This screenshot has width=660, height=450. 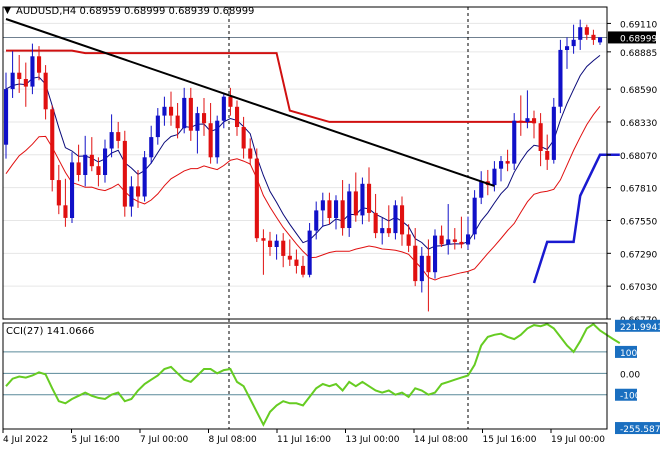 What do you see at coordinates (304, 440) in the screenshot?
I see `time-tick-label: 11 Jul 16:00` at bounding box center [304, 440].